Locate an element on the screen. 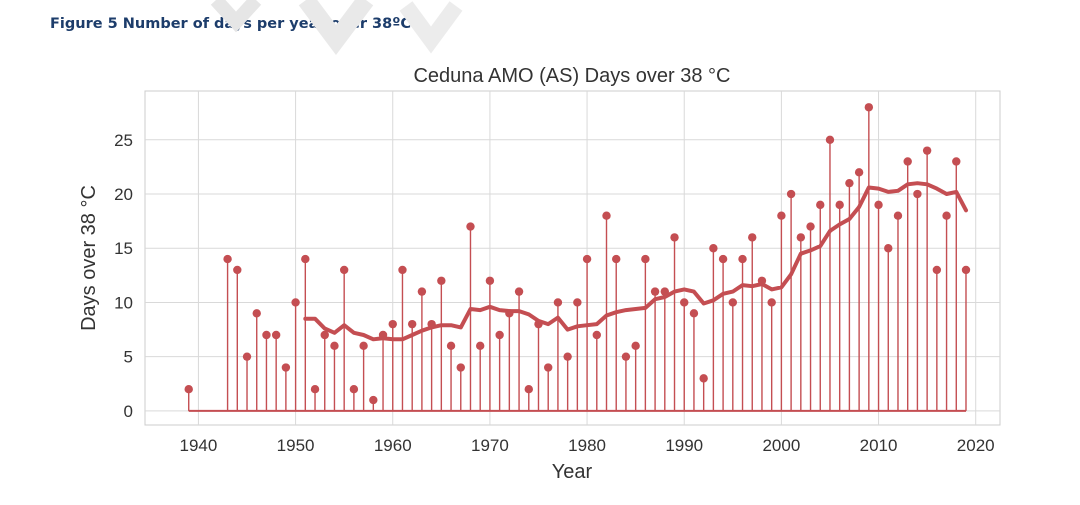 The height and width of the screenshot is (505, 1080). x-tick-labels: 1940 1950 1960 1970 1980 1990 2000 2010 2020 is located at coordinates (587, 445).